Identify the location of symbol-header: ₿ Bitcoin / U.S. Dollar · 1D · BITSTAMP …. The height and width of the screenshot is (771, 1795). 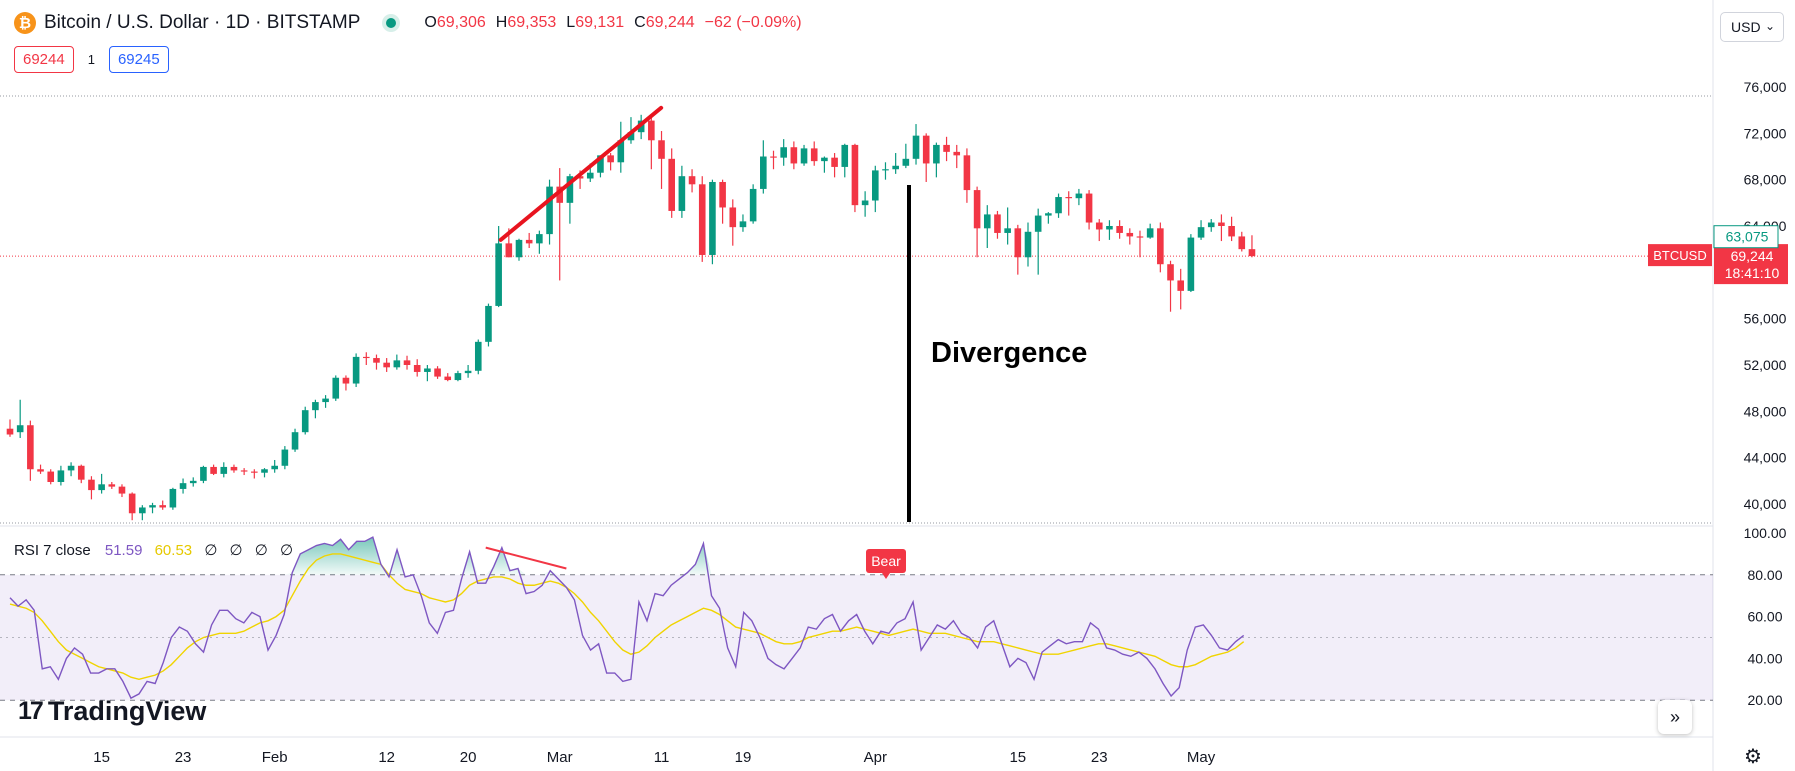
(408, 23).